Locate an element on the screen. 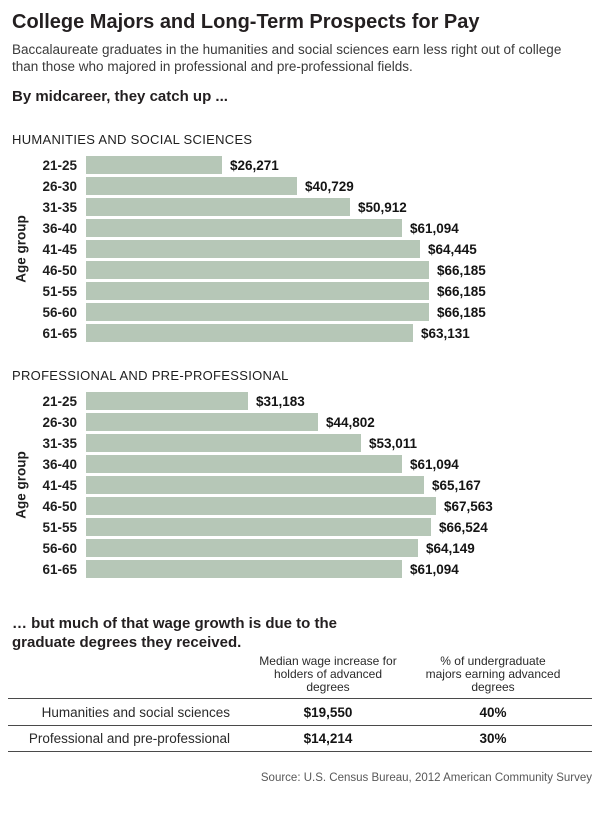 This screenshot has height=817, width=600. chart-row: 31-35 $50,912 is located at coordinates (314, 207).